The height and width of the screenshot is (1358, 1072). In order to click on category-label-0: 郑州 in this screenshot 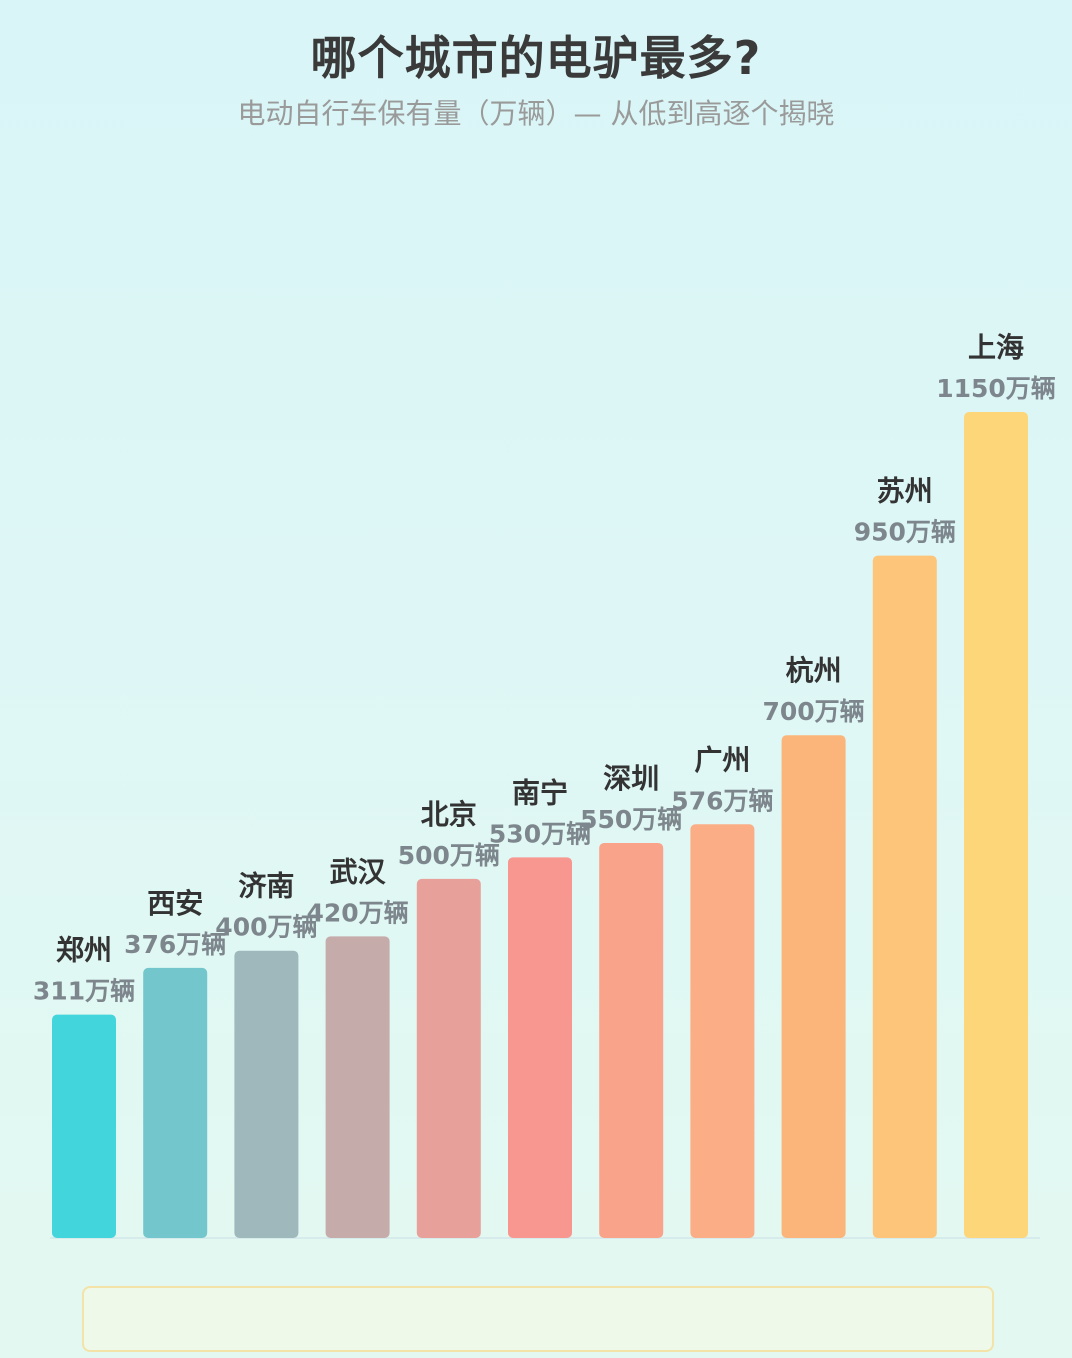, I will do `click(84, 950)`.